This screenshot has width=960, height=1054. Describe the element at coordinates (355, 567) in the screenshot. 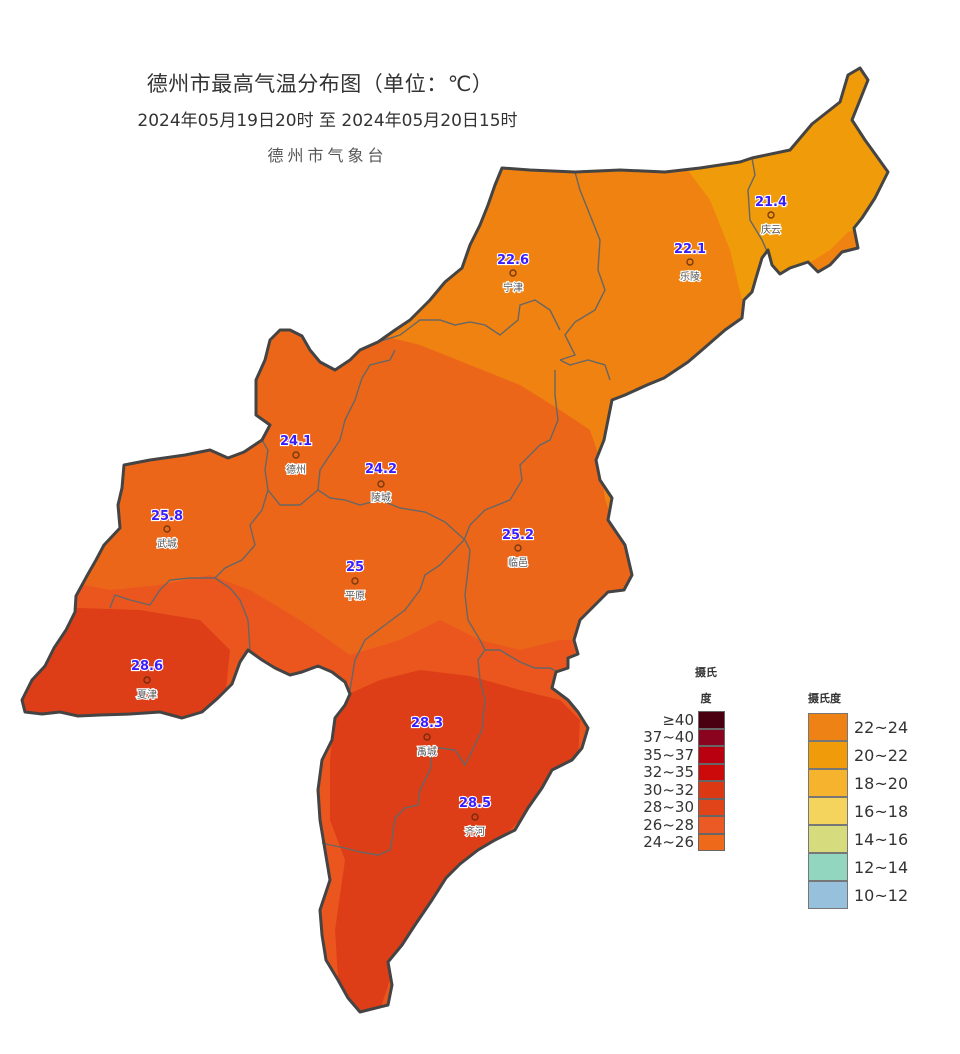

I see `station-value: 25` at that location.